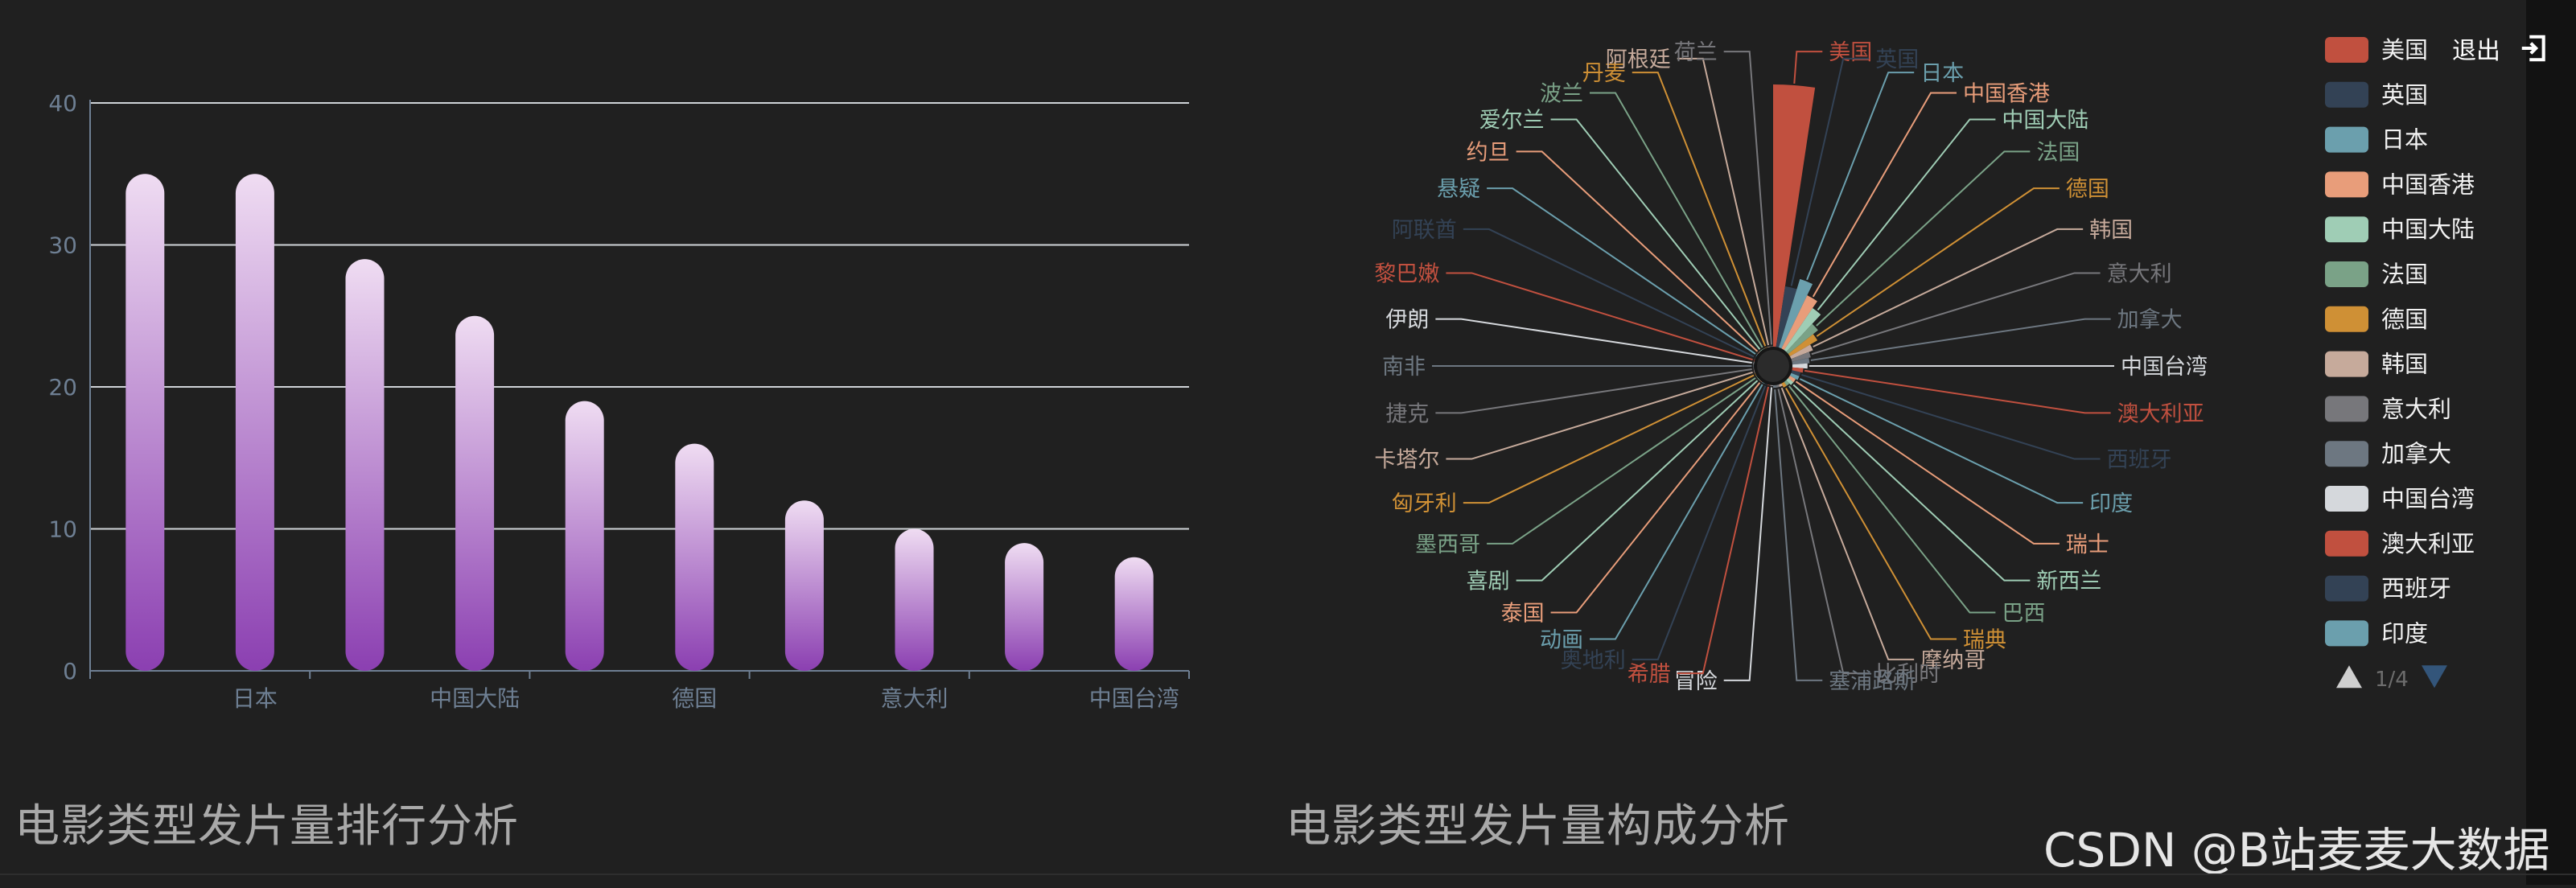  What do you see at coordinates (1523, 613) in the screenshot?
I see `slice-label: 泰国` at bounding box center [1523, 613].